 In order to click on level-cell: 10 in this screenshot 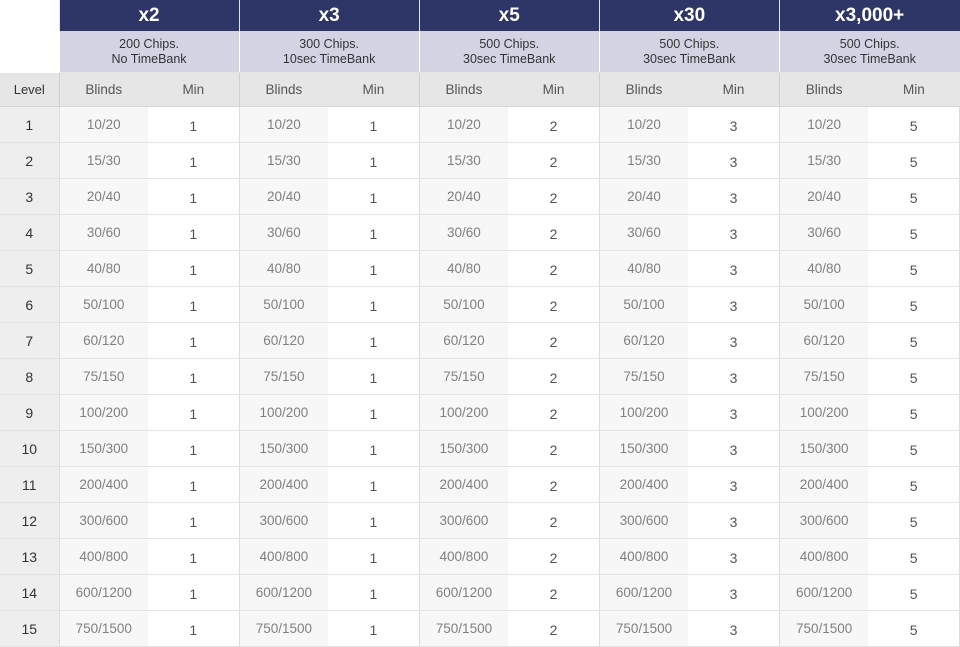, I will do `click(30, 448)`.